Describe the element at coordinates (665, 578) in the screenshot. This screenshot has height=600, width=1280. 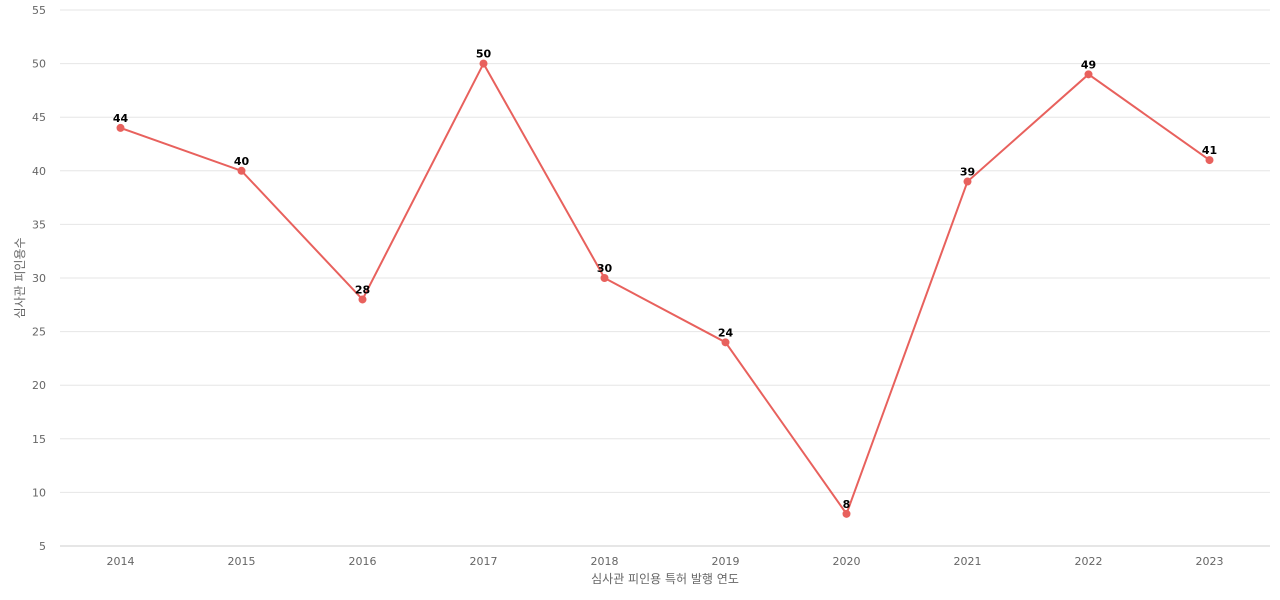
I see `x-axis-title: 심사관 피인용 특허 발행 연도` at that location.